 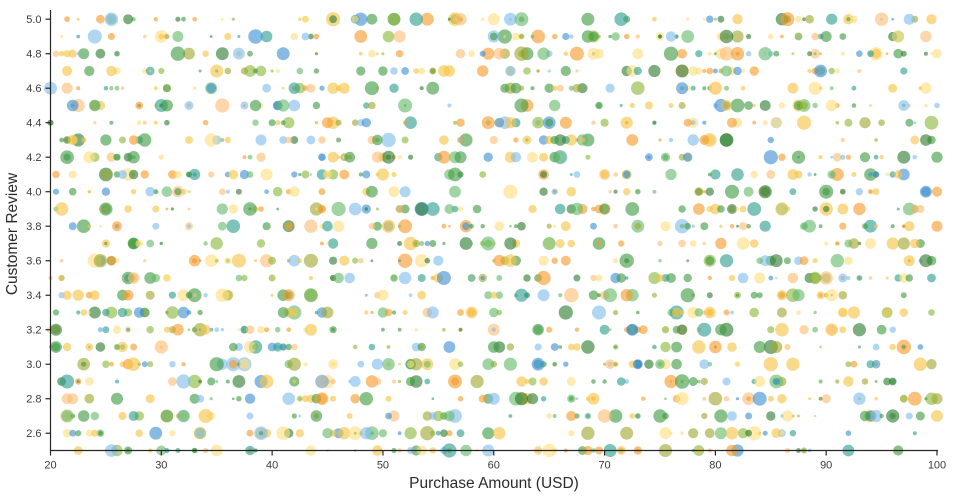 What do you see at coordinates (826, 466) in the screenshot?
I see `x-tick-label: 90` at bounding box center [826, 466].